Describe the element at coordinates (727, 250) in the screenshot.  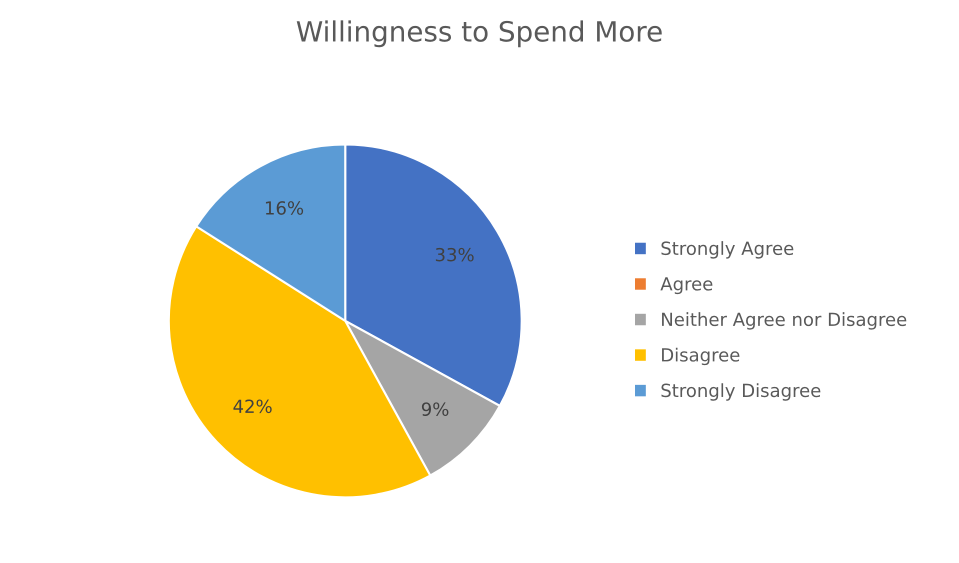
I see `legend-label: Strongly Agree` at that location.